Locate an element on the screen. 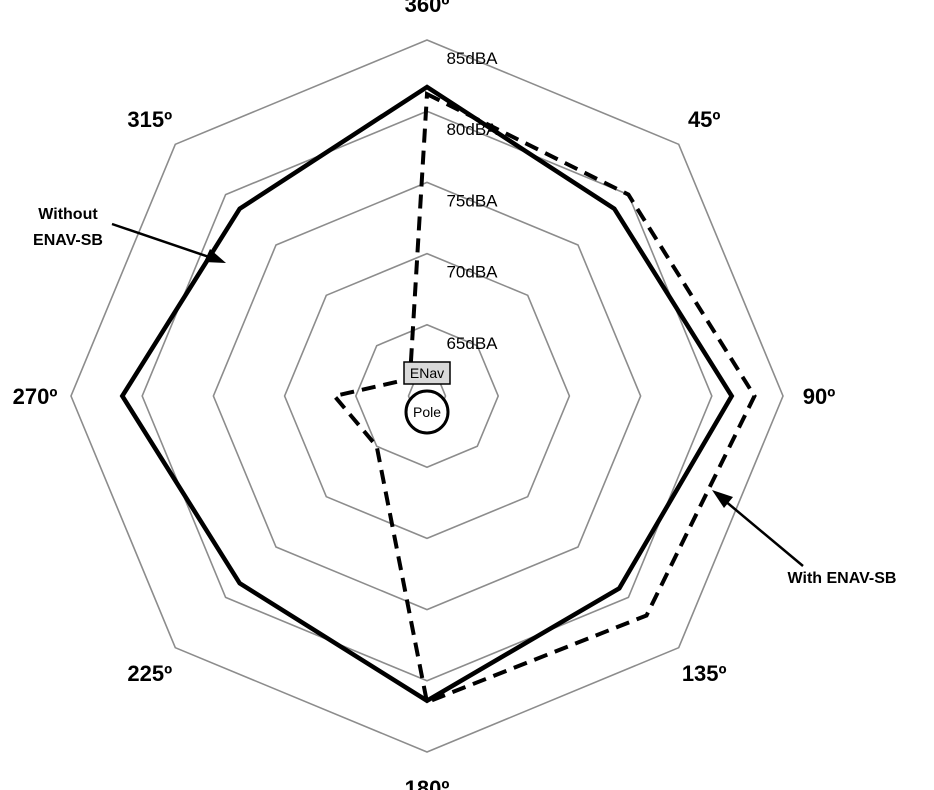 The image size is (934, 790). pole-circle is located at coordinates (427, 412).